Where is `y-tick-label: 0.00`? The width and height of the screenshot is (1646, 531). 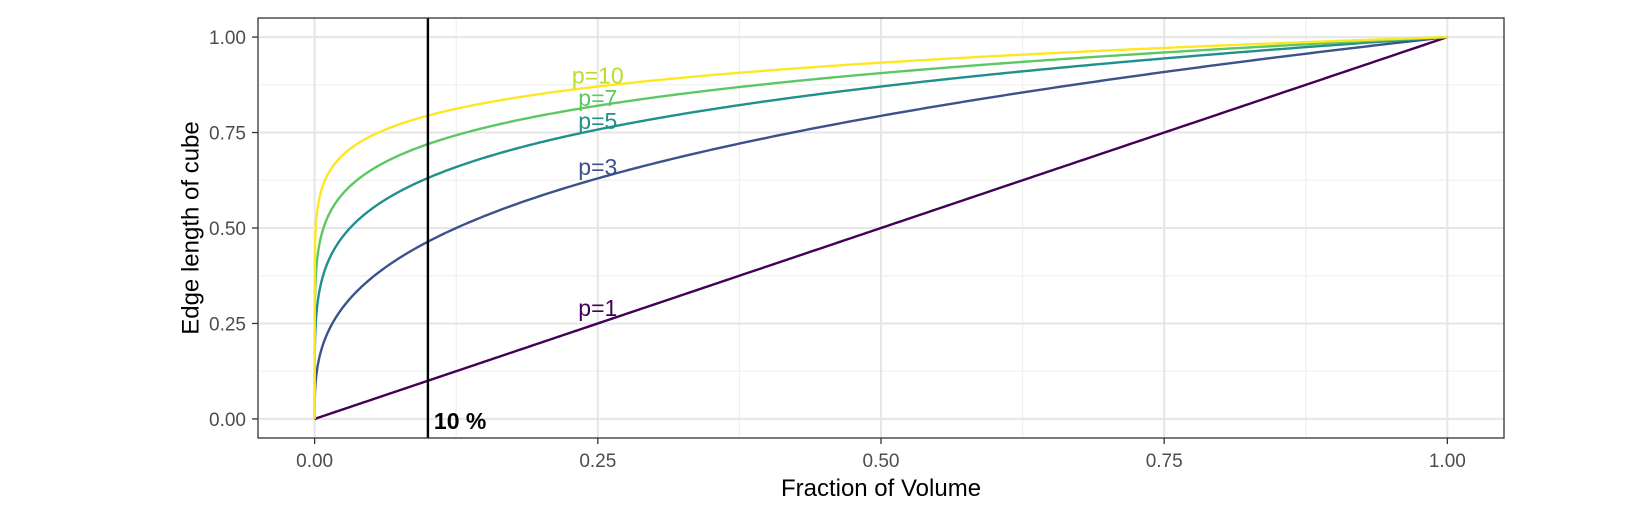 y-tick-label: 0.00 is located at coordinates (227, 420).